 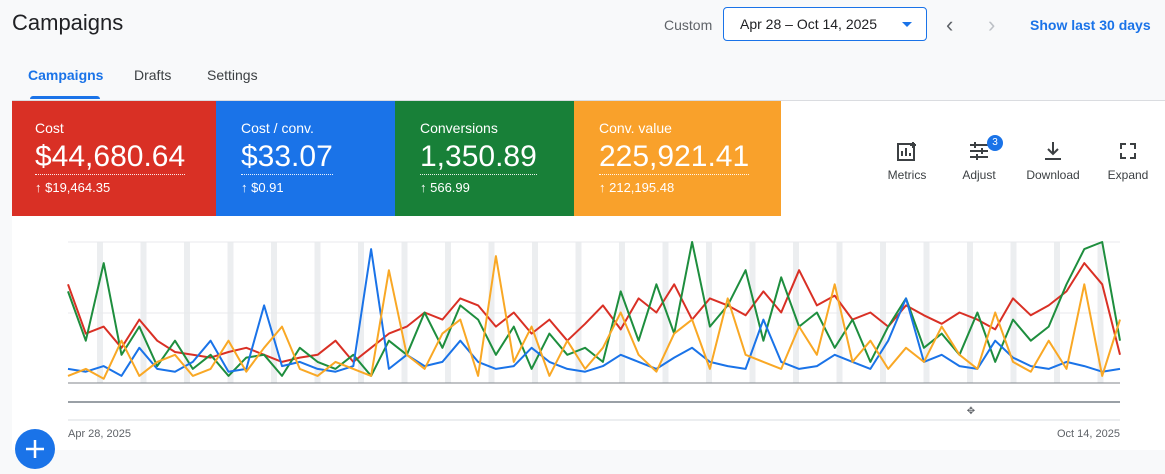 I want to click on card-change: ↑ 212,195.48, so click(x=637, y=187).